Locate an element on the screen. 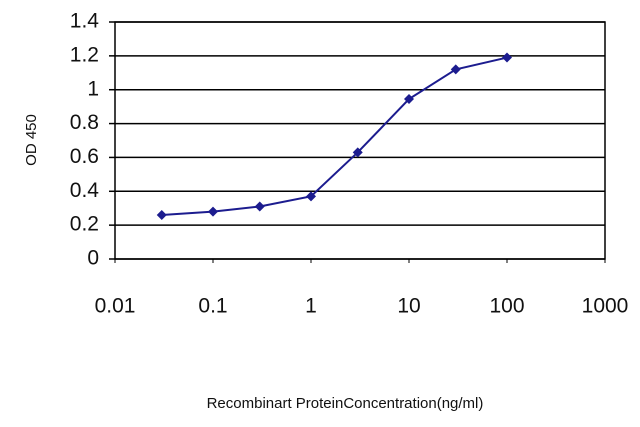  x-tick-label: 100 is located at coordinates (506, 306).